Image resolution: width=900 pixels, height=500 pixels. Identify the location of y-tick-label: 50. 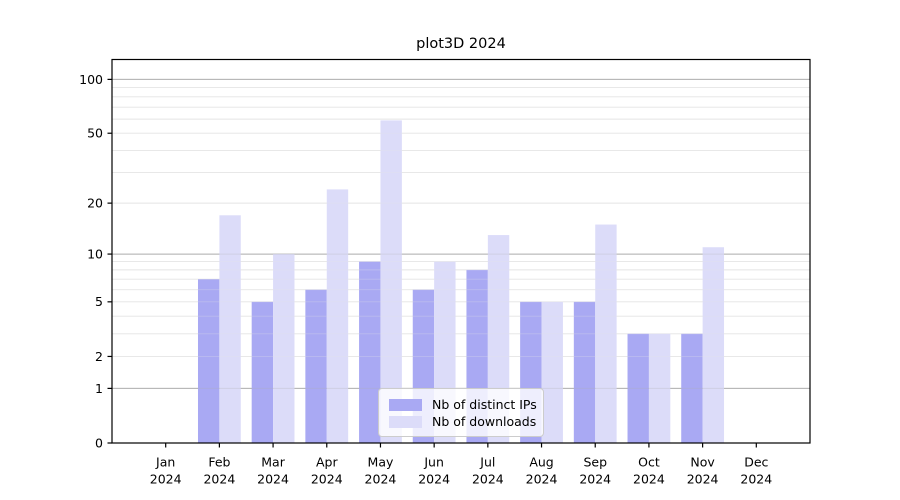
(95, 133).